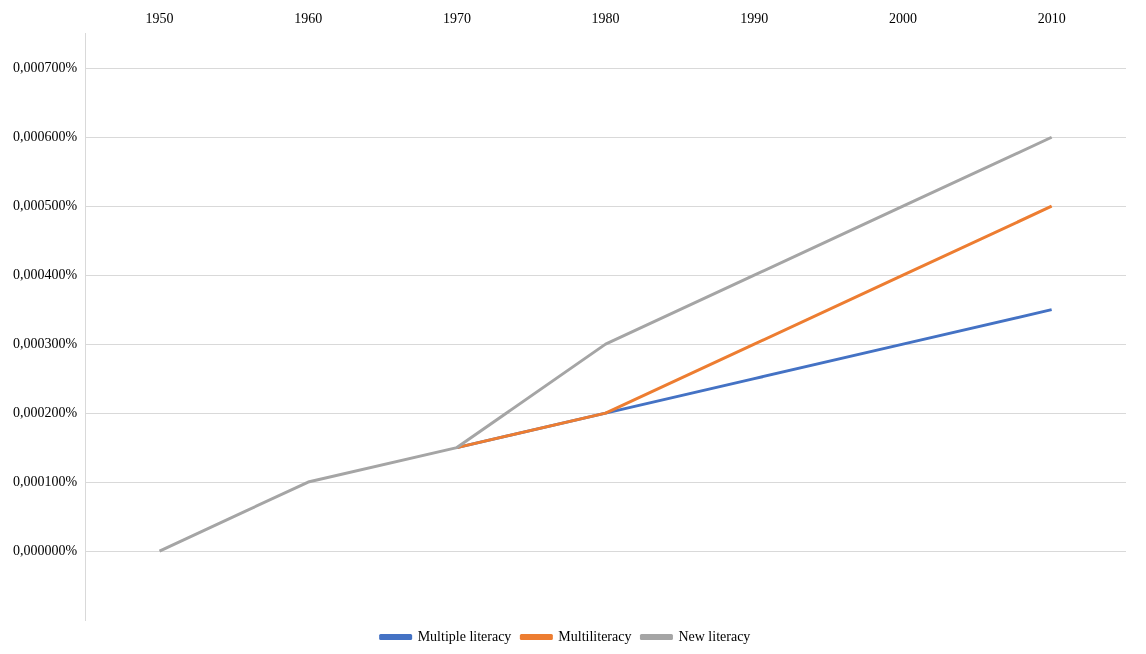 The height and width of the screenshot is (654, 1146). What do you see at coordinates (45, 550) in the screenshot?
I see `y-tick-label: 0,000000%` at bounding box center [45, 550].